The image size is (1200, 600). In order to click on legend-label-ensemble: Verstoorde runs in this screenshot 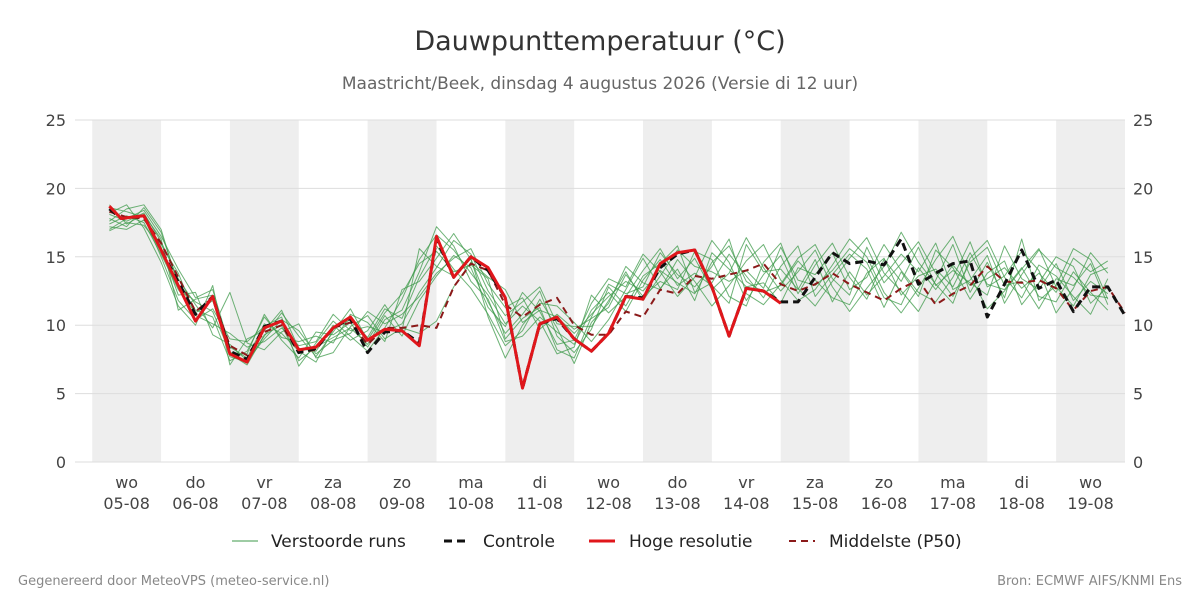, I will do `click(338, 542)`.